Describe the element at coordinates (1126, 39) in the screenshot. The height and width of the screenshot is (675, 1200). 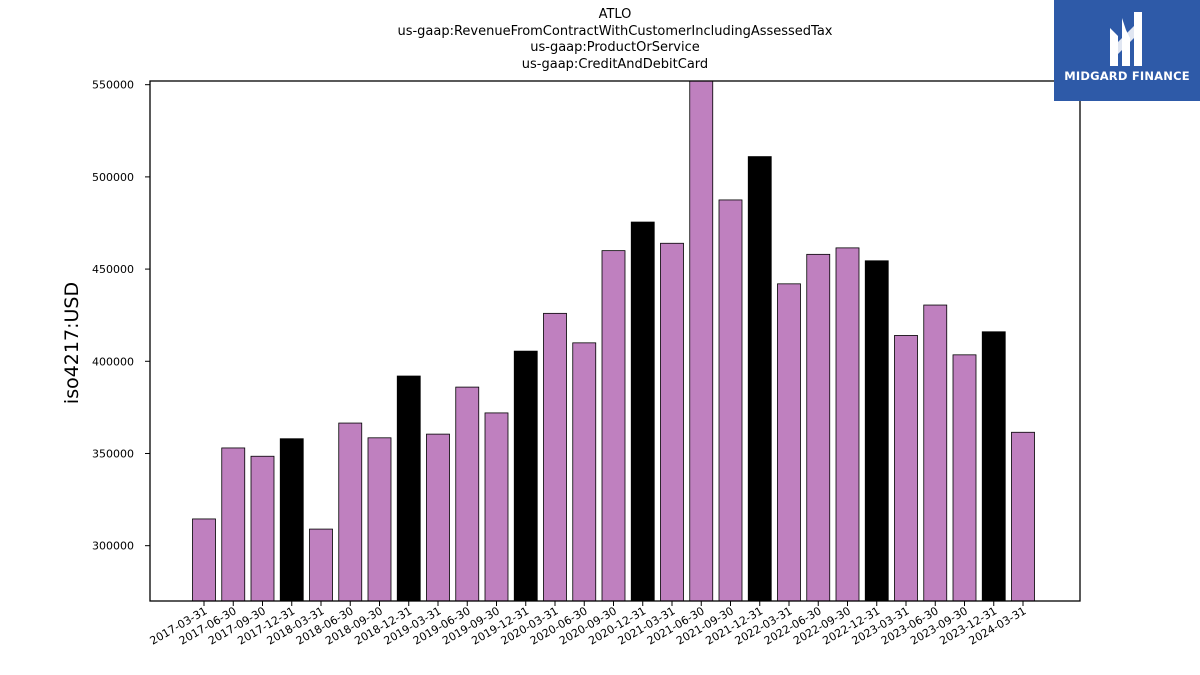
I see `midgard-logo-icon` at that location.